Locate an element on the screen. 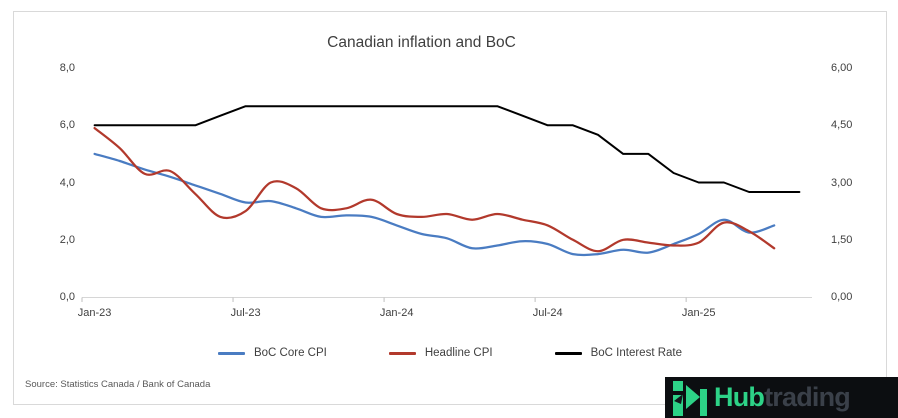 This screenshot has width=898, height=418. hubtrading-logo-text: Hubtrading is located at coordinates (782, 397).